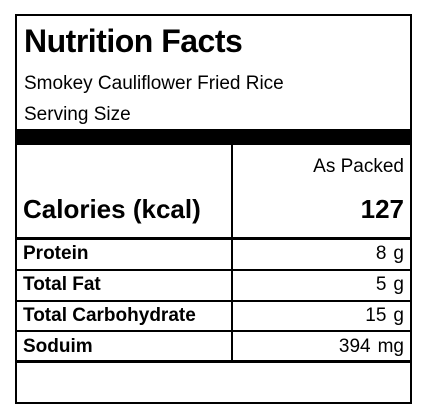 The height and width of the screenshot is (420, 430). I want to click on product-name: Smokey Cauliflower Fried Rice, so click(154, 83).